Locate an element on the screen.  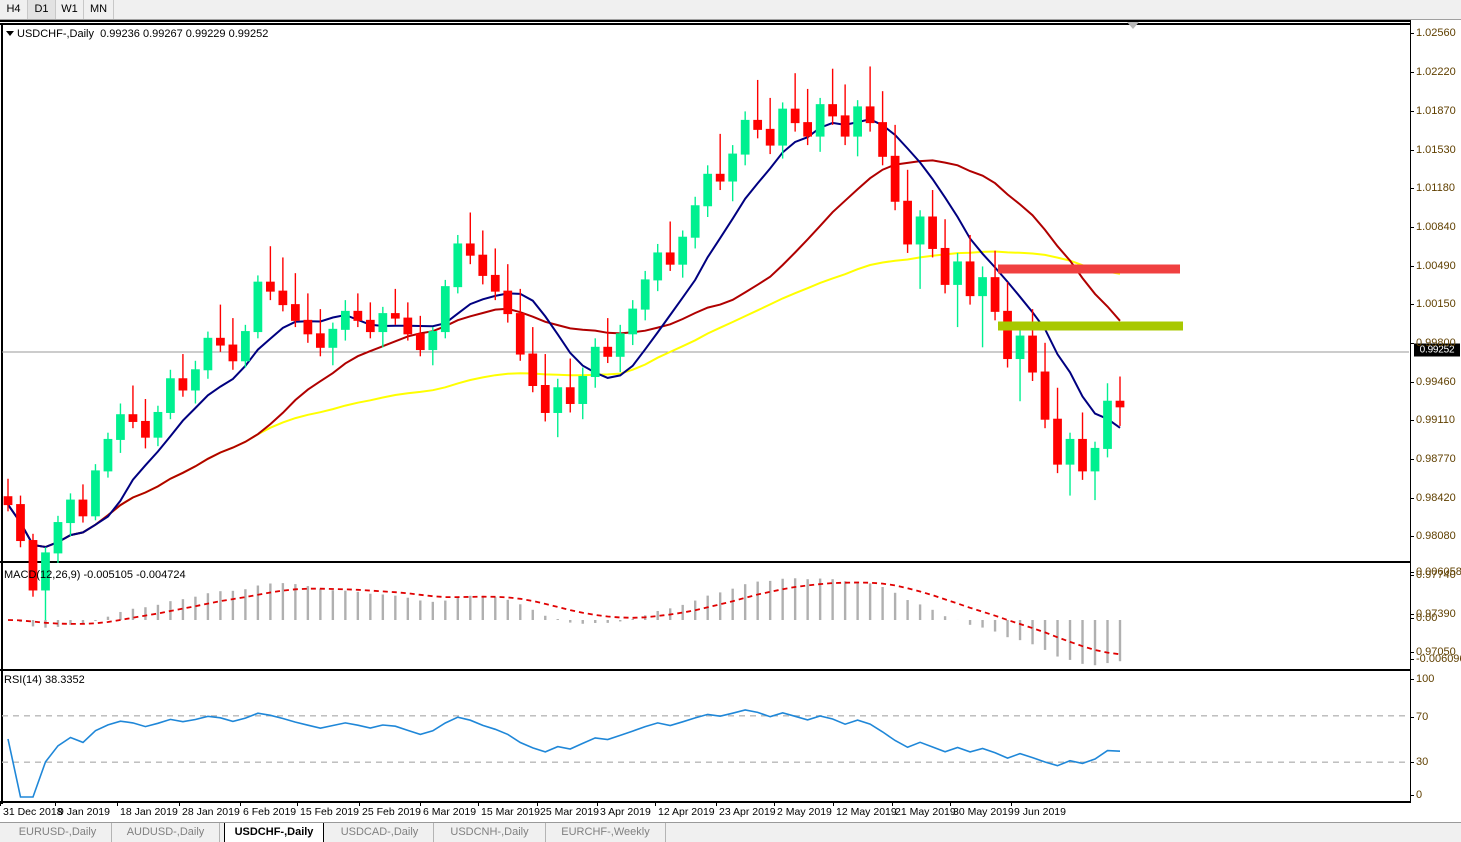
timeframe-button-h4: H4 is located at coordinates (14, 9).